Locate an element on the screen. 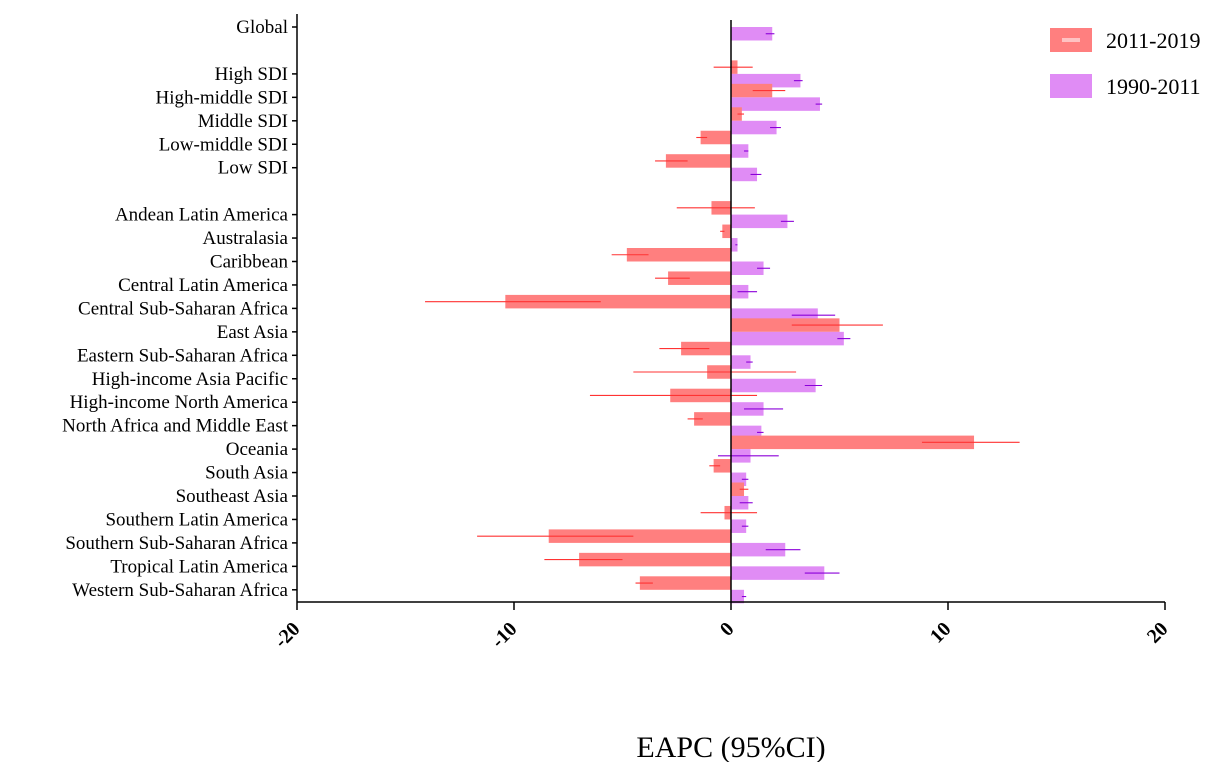 This screenshot has width=1223, height=762. category-label: South Asia is located at coordinates (246, 473).